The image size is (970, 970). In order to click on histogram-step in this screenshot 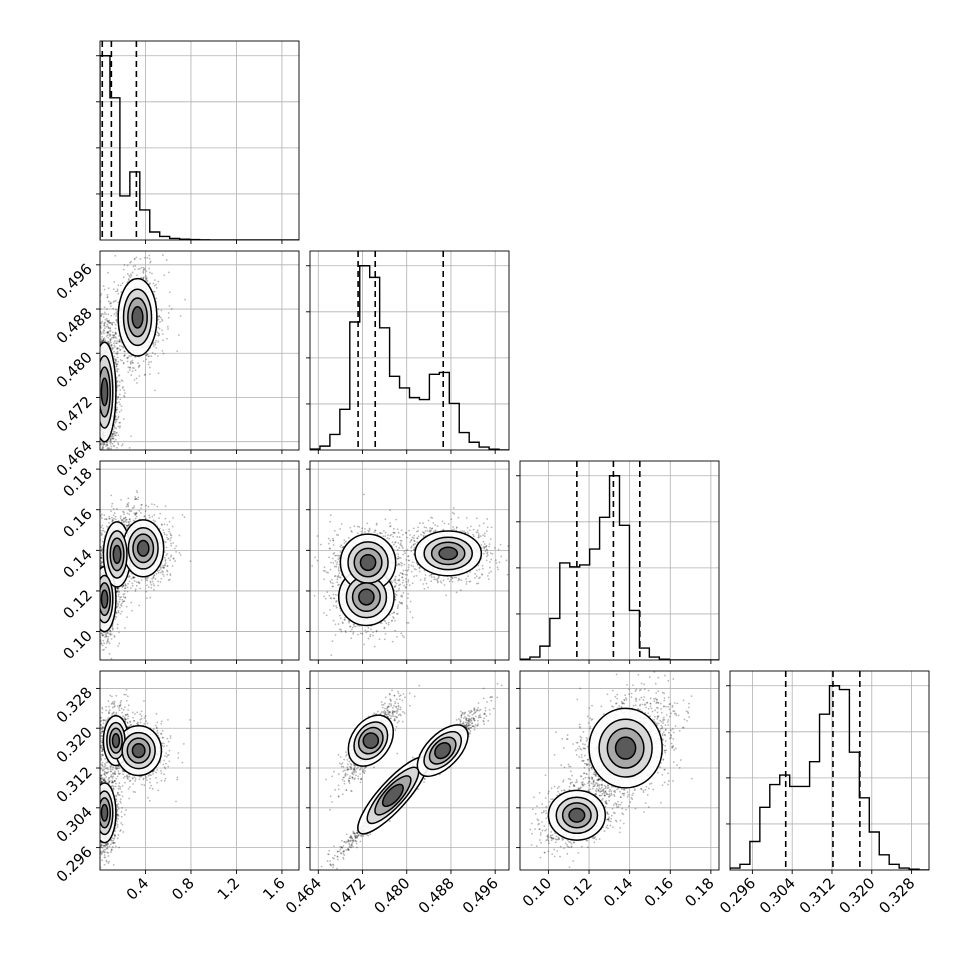, I will do `click(619, 567)`.